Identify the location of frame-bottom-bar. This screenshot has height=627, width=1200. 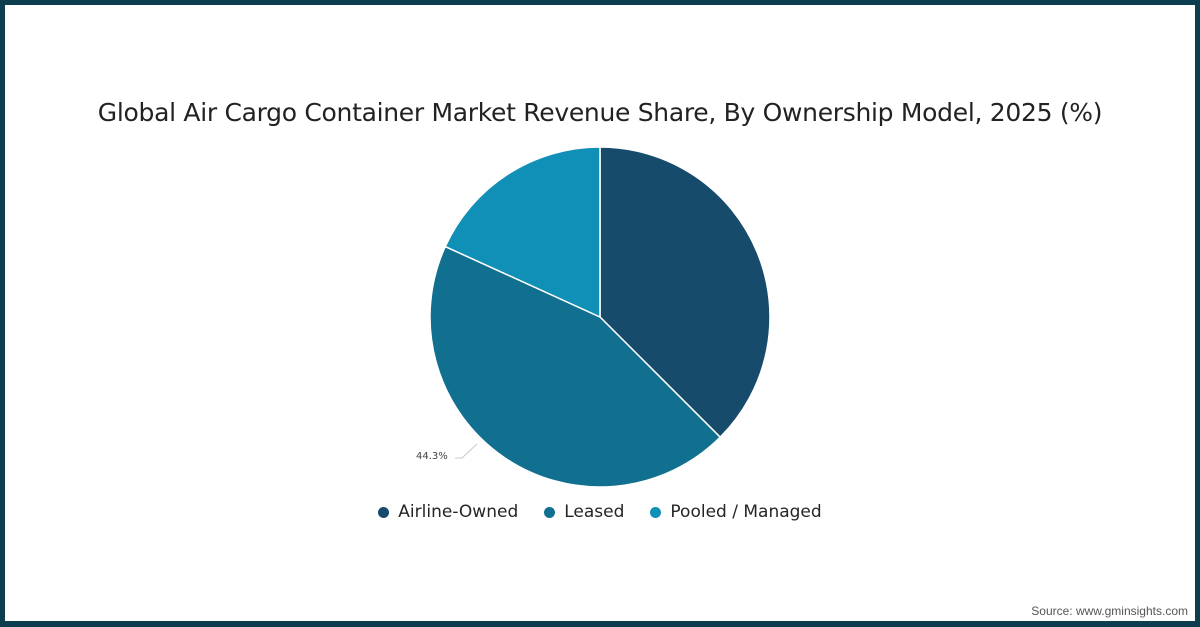
(600, 624).